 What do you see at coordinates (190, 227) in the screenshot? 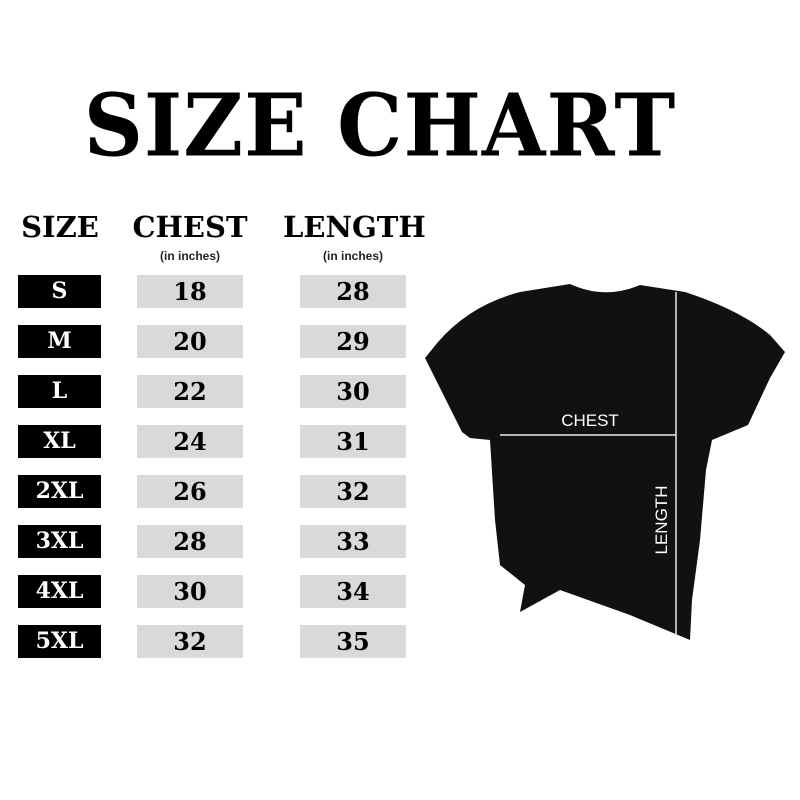
I see `chest-header: CHEST` at bounding box center [190, 227].